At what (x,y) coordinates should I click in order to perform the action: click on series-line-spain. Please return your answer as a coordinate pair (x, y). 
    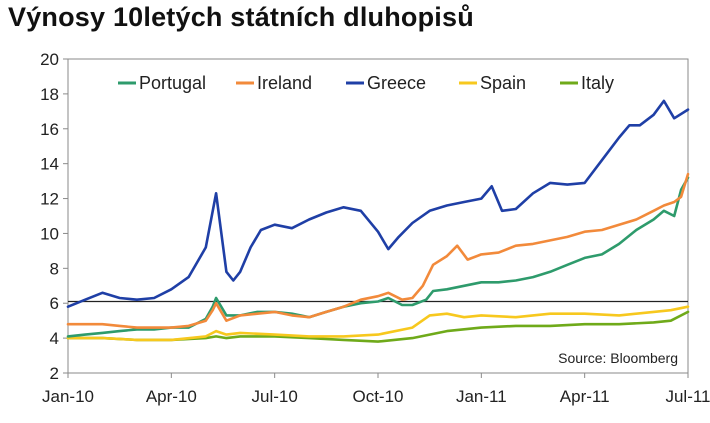
    Looking at the image, I should click on (378, 323).